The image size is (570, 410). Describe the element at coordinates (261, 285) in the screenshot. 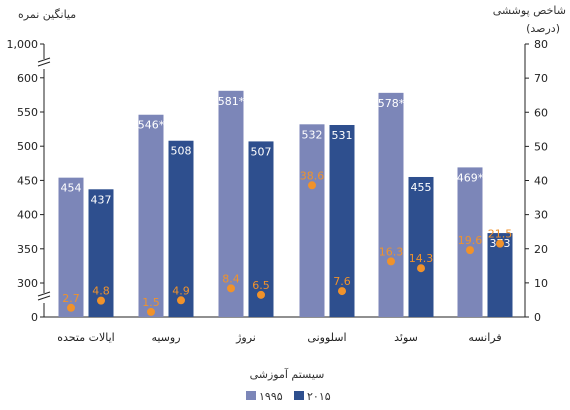

I see `coverage-value-label: 6.5` at that location.